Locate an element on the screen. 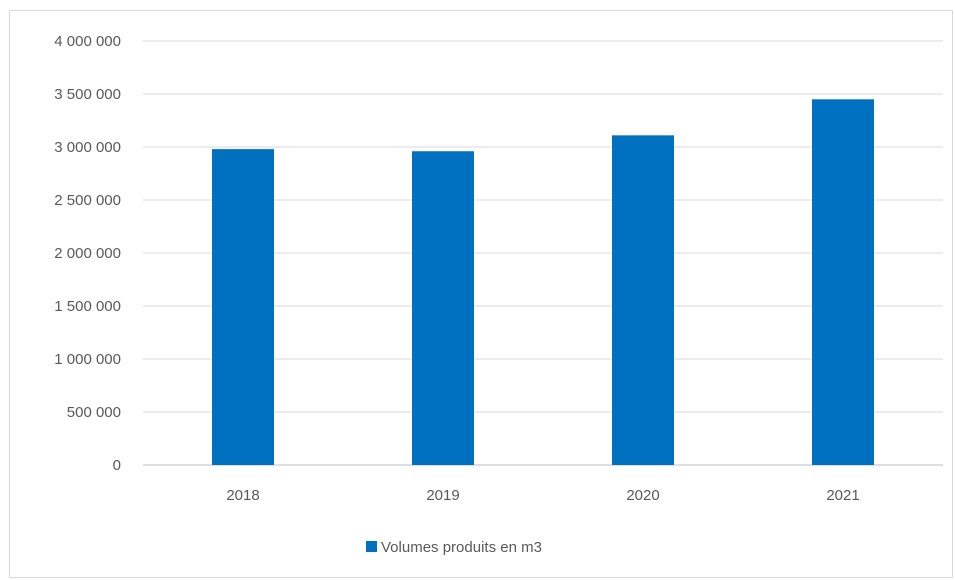 The image size is (955, 580). y-tick-label: 2 000 000 is located at coordinates (87, 253).